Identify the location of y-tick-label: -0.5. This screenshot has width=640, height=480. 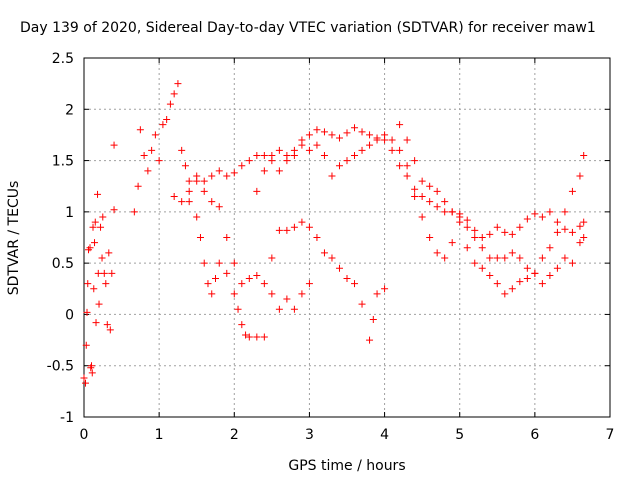
(60, 367).